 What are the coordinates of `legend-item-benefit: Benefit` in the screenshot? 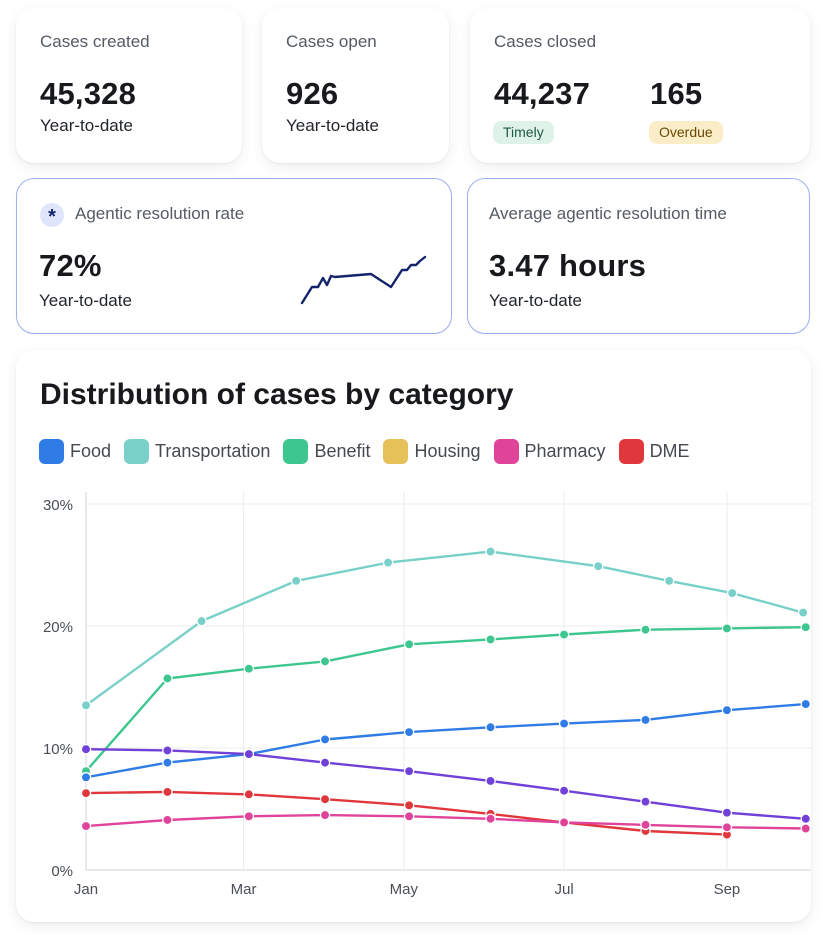 It's located at (326, 451).